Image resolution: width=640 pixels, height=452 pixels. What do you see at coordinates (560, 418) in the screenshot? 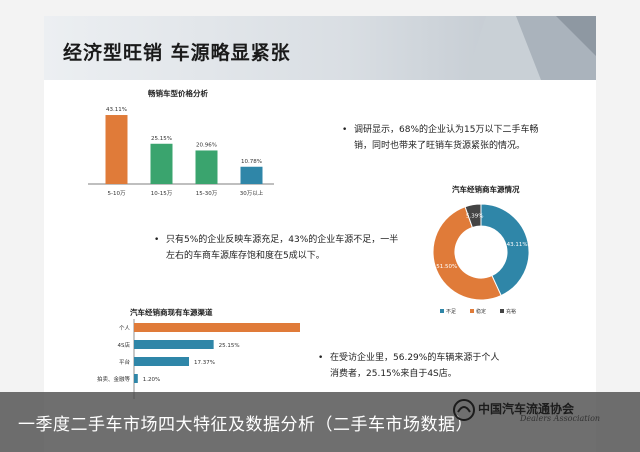
I see `logo-english-text: Dealers Association` at bounding box center [560, 418].